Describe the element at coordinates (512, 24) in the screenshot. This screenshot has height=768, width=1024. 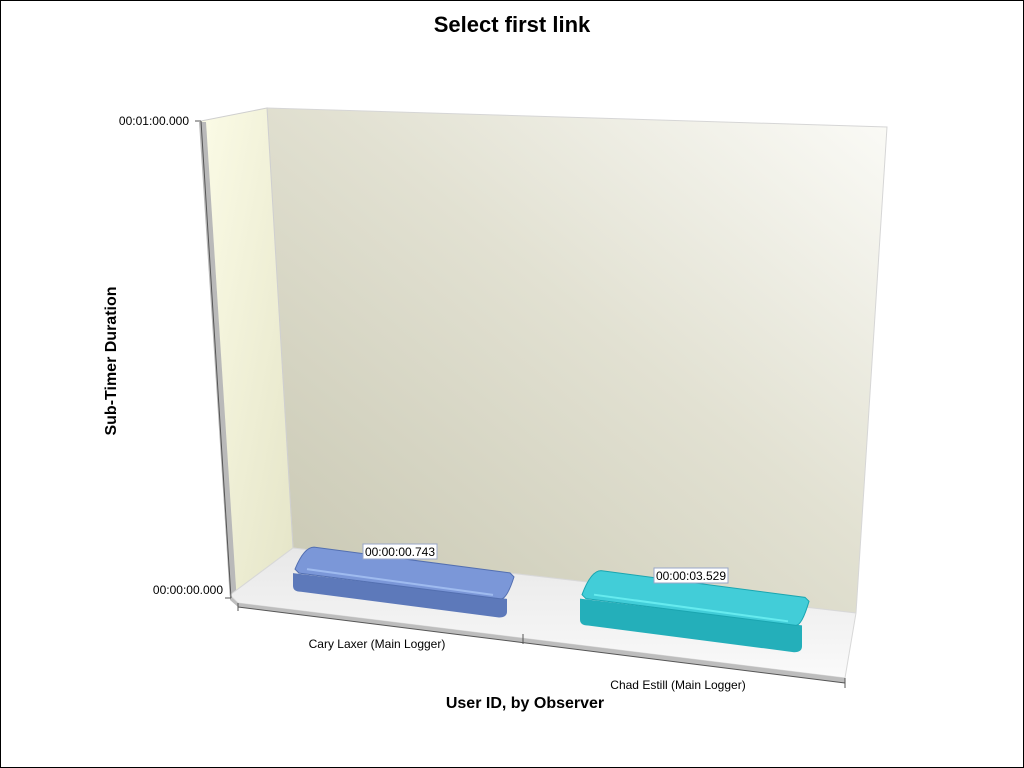
I see `chart-title: Select first link` at that location.